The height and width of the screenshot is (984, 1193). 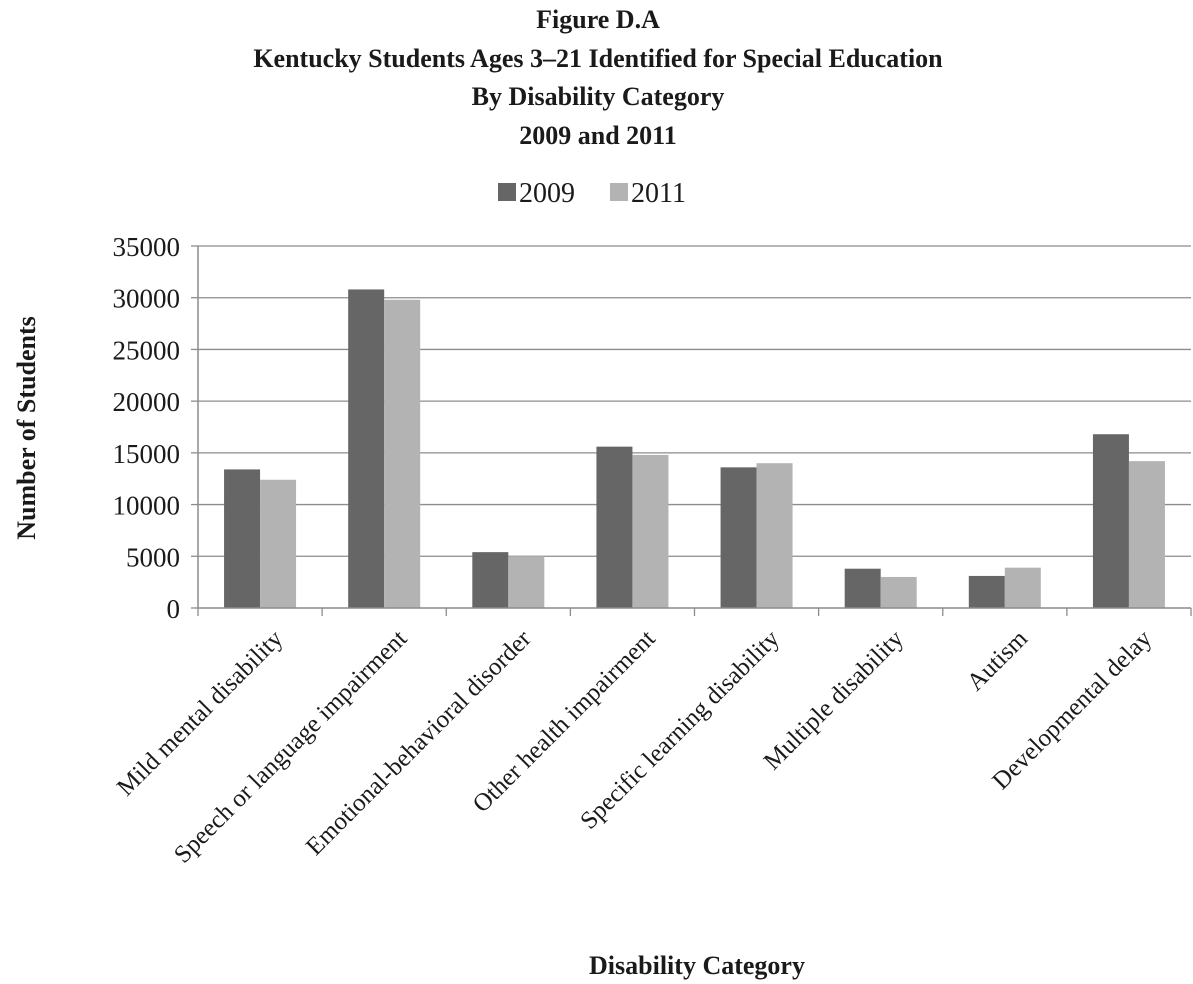 I want to click on legend-label-2009: 2009, so click(x=547, y=193).